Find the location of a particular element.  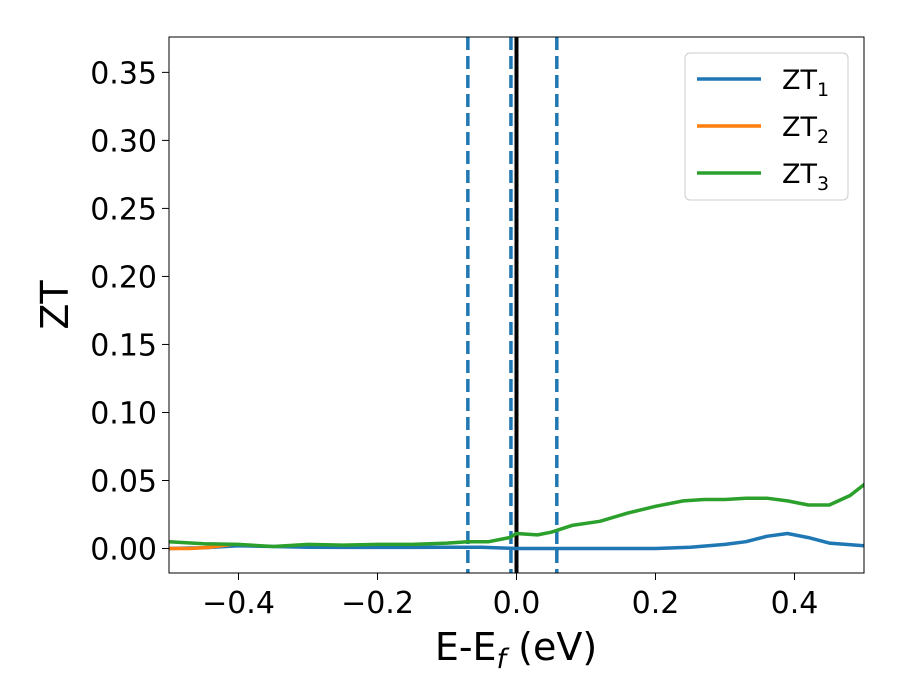

y-axis-label: ZT is located at coordinates (55, 305).